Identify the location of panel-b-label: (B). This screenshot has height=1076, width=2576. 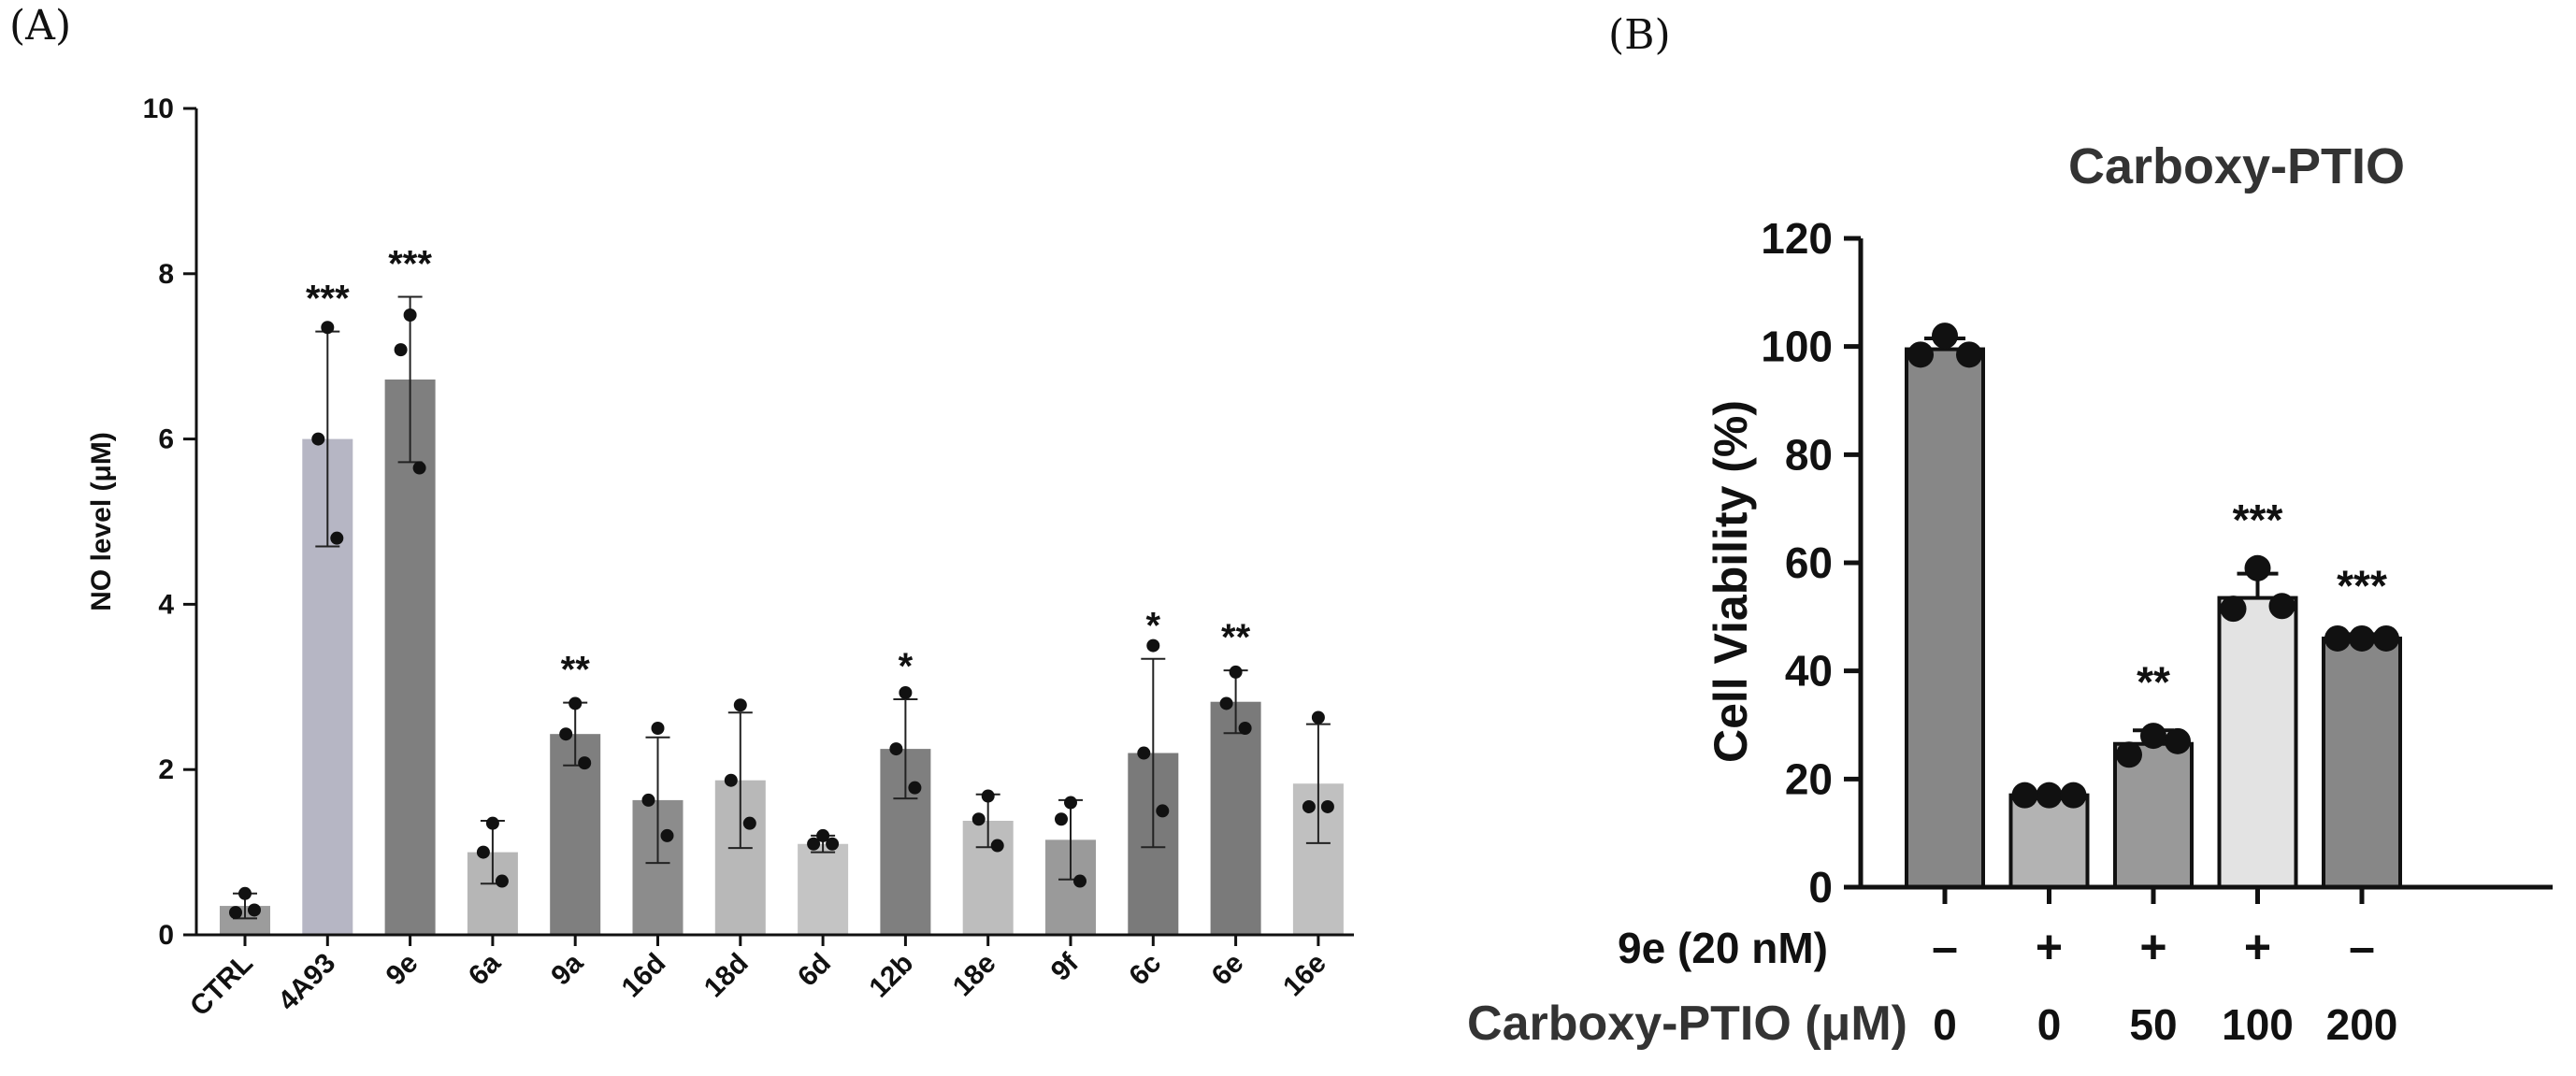
(1640, 35).